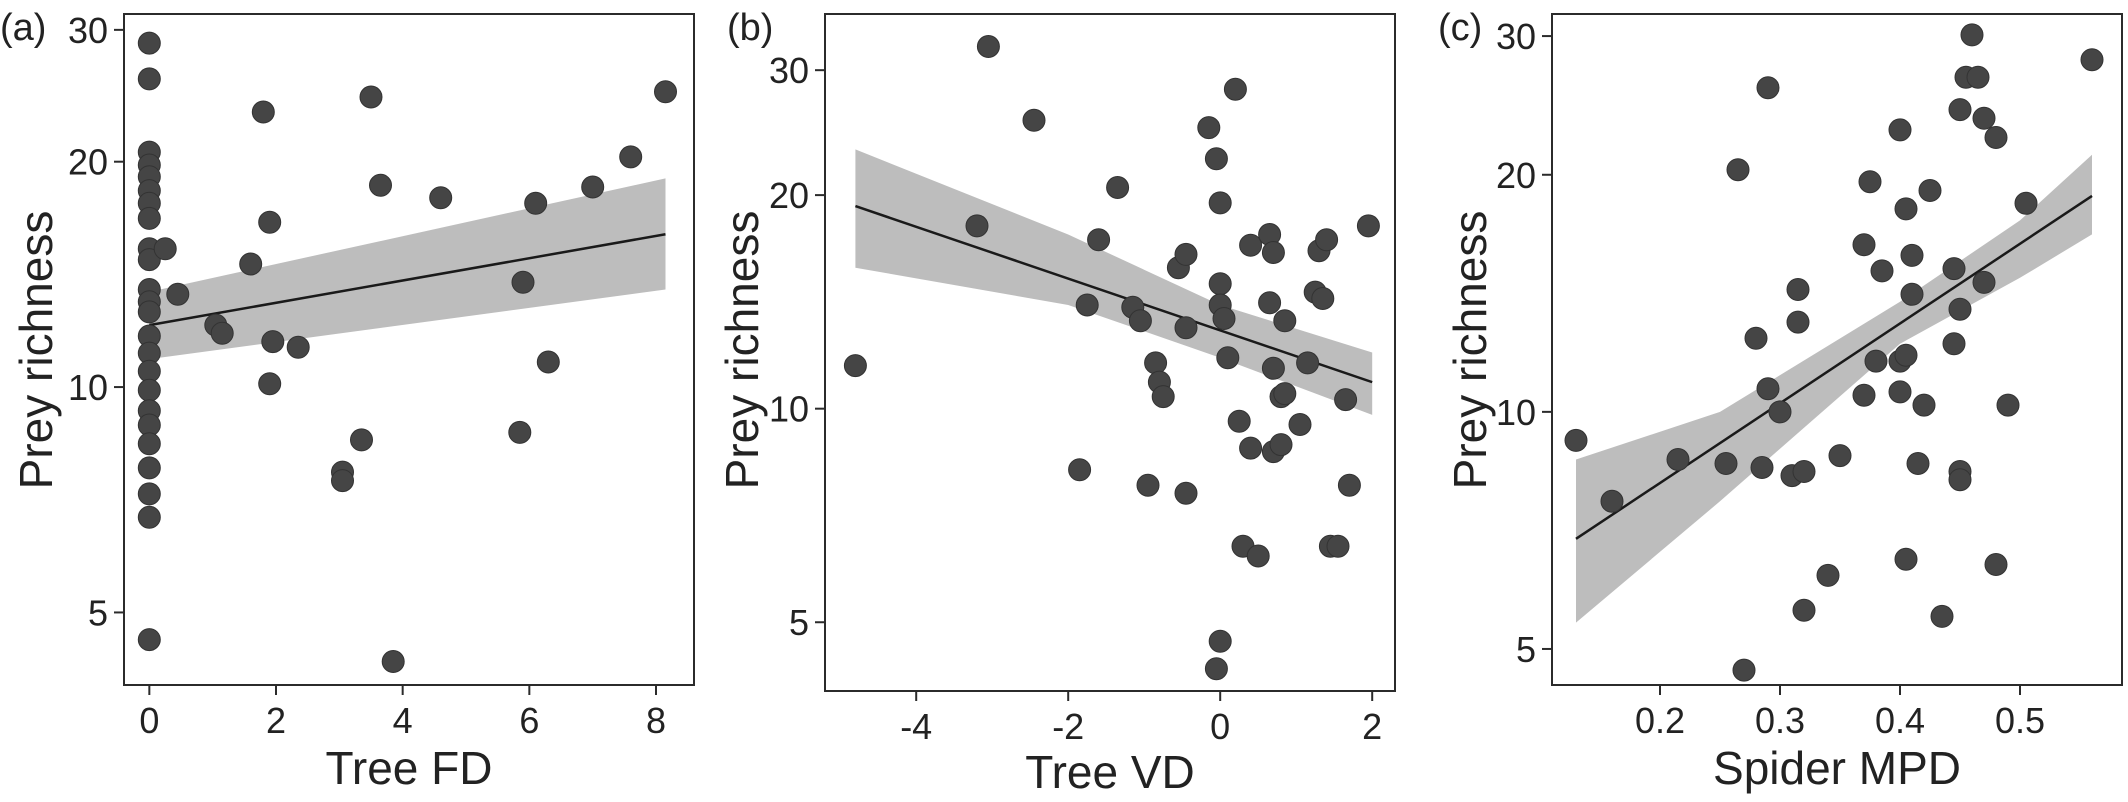 The width and height of the screenshot is (2128, 802). What do you see at coordinates (529, 720) in the screenshot?
I see `x-tick-label-a-3: 6` at bounding box center [529, 720].